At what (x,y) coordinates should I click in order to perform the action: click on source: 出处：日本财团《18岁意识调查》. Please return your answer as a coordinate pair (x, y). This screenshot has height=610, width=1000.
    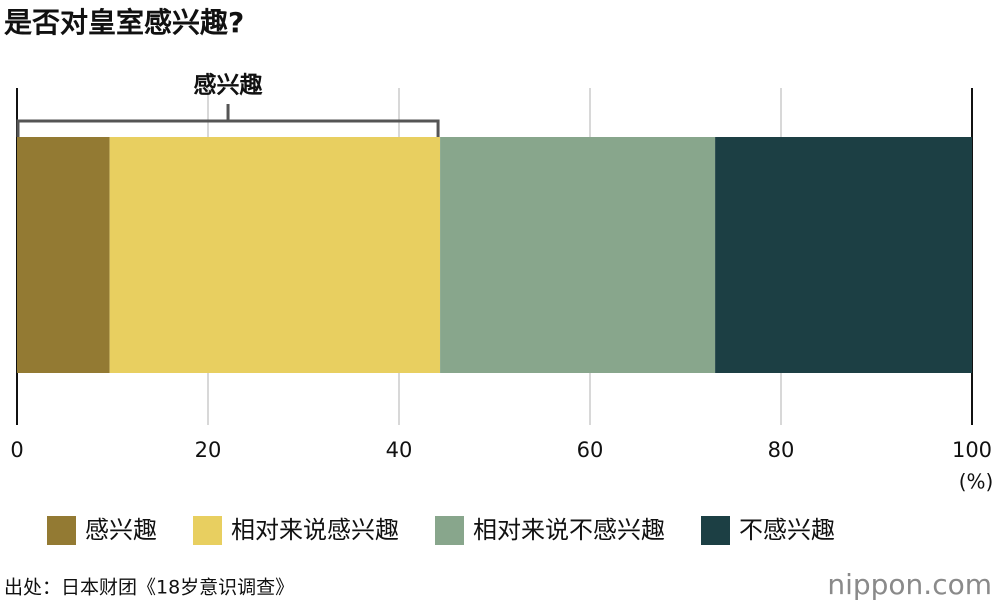
    Looking at the image, I should click on (149, 588).